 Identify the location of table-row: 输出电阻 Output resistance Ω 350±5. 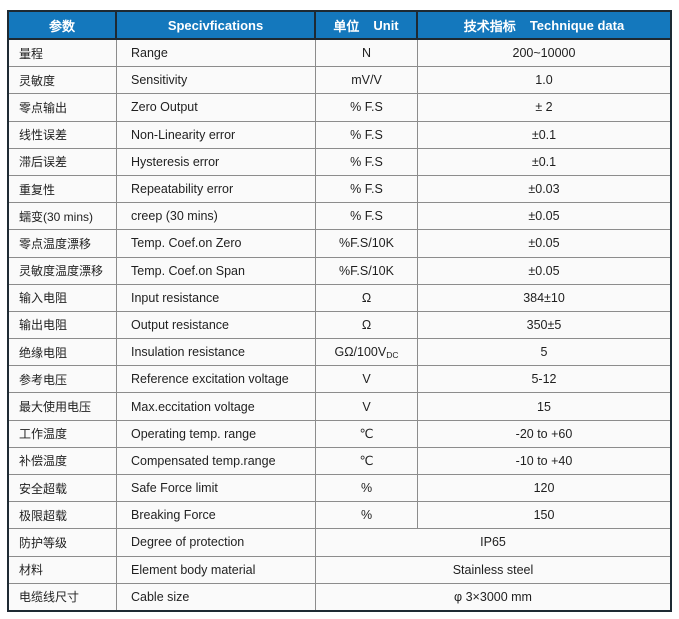
(339, 324).